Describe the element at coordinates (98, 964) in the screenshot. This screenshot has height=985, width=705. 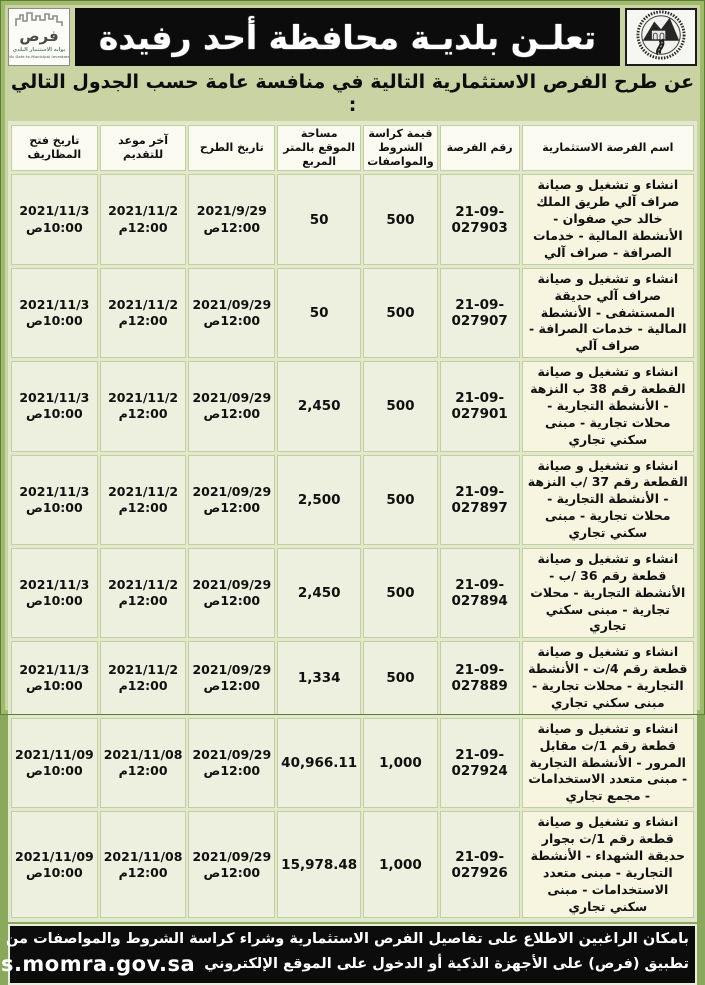
I see `furas-website-link: https://Furas.momra.gov.sa` at that location.